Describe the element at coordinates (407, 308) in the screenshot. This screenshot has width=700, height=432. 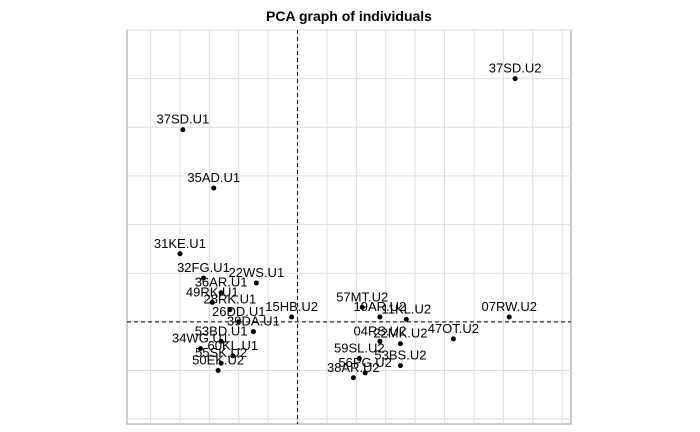
I see `point-label: 11KL.U2` at that location.